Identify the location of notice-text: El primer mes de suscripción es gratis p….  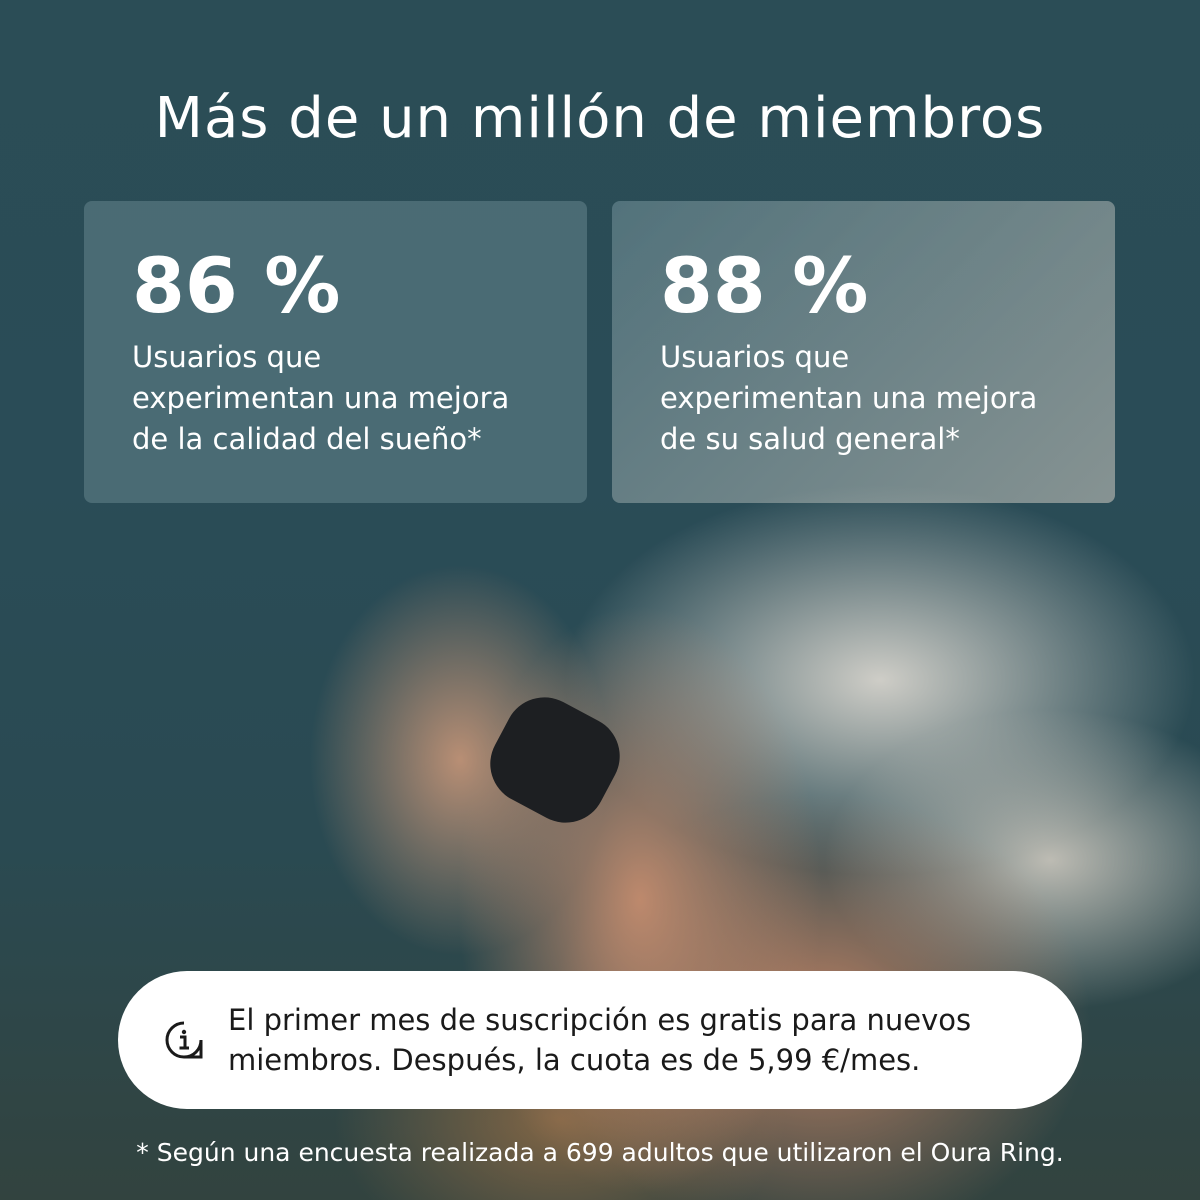
(599, 1040).